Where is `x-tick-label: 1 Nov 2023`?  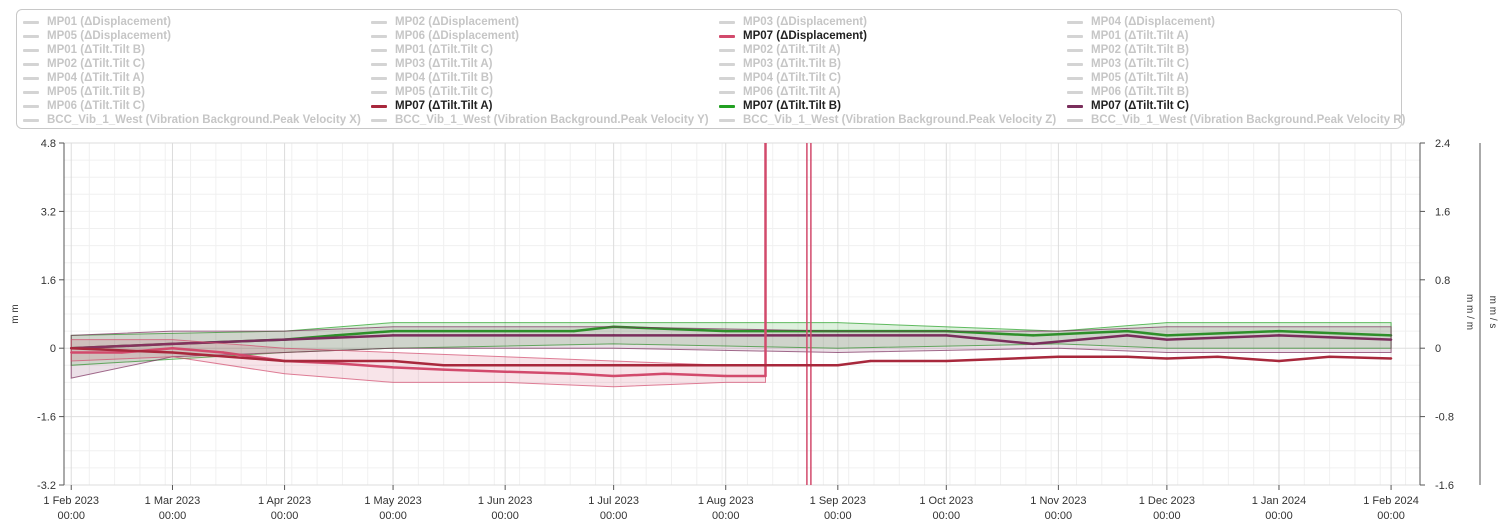
x-tick-label: 1 Nov 2023 is located at coordinates (1058, 501).